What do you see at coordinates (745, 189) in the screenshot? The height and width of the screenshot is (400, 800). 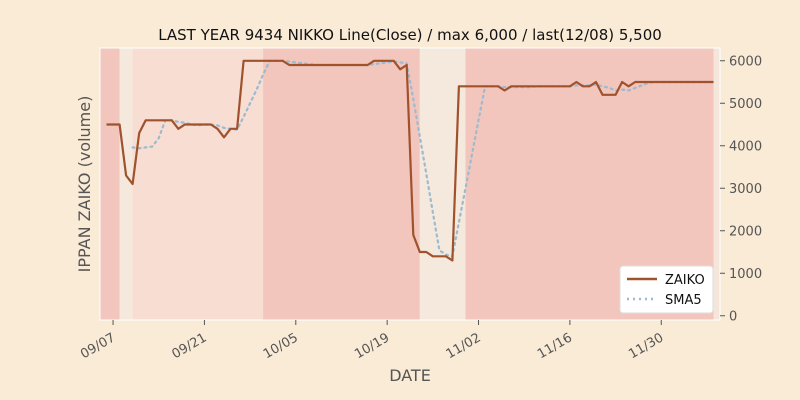 I see `y-tick-label: 3000` at bounding box center [745, 189].